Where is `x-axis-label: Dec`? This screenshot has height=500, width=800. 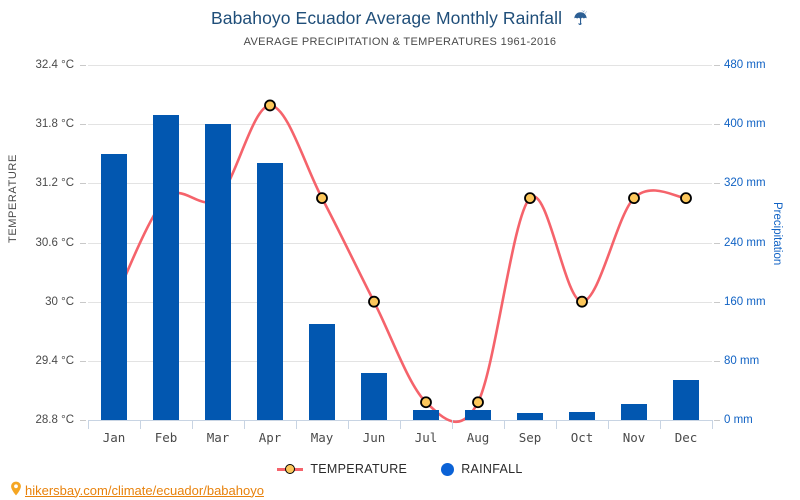 x-axis-label: Dec is located at coordinates (686, 437).